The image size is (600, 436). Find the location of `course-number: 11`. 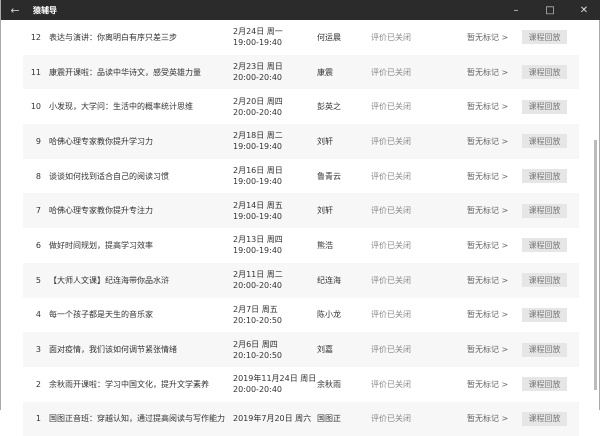

course-number: 11 is located at coordinates (35, 72).